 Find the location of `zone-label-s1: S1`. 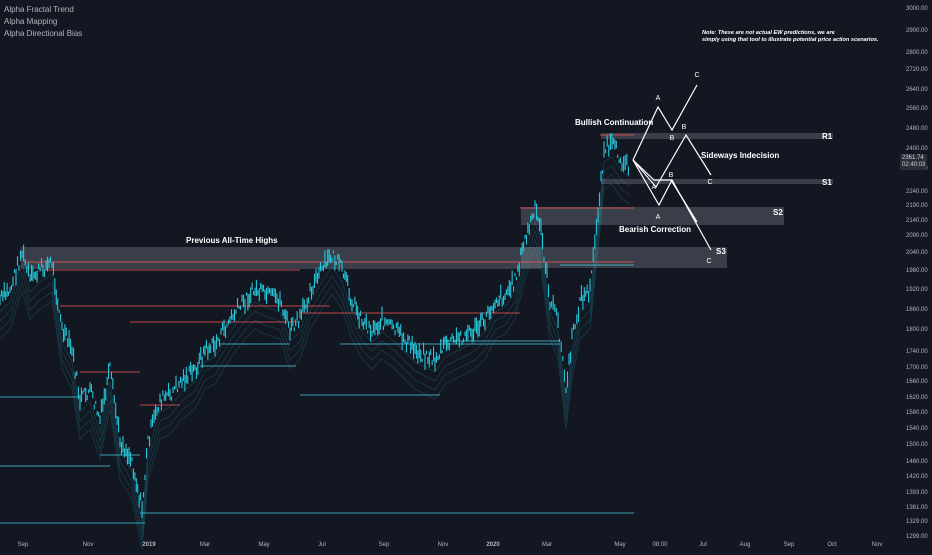

zone-label-s1: S1 is located at coordinates (827, 182).